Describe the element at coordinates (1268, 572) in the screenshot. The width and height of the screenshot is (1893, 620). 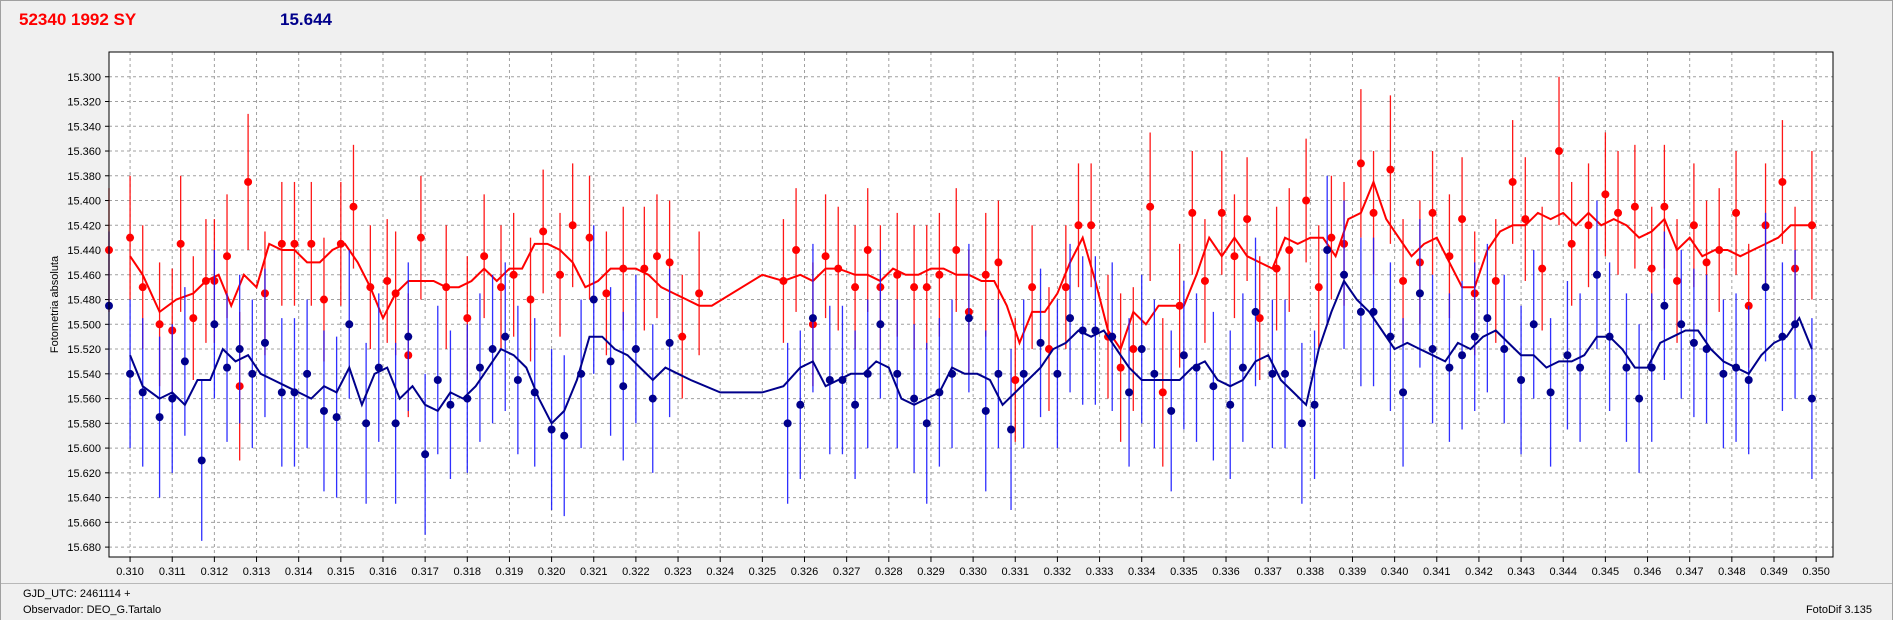
I see `x-tick-label: 0.337` at that location.